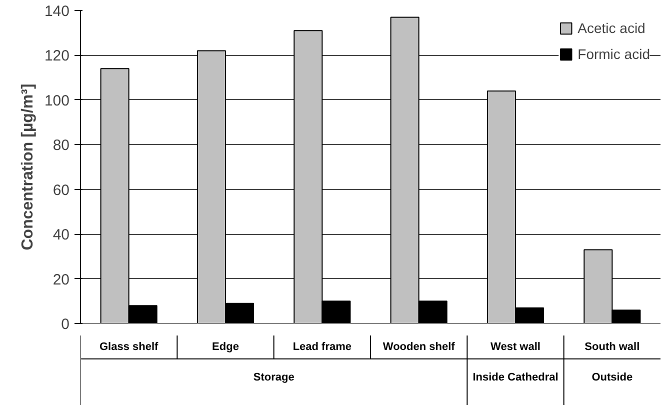 Image resolution: width=664 pixels, height=411 pixels. Describe the element at coordinates (612, 28) in the screenshot. I see `legend-label: Acetic acid` at that location.